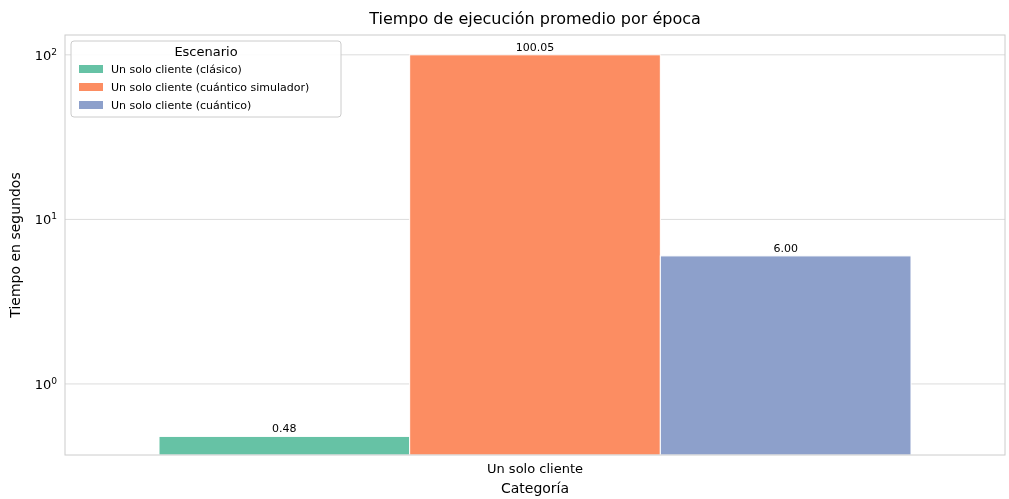 This screenshot has height=499, width=1009. I want to click on data-label: 100.05, so click(535, 47).